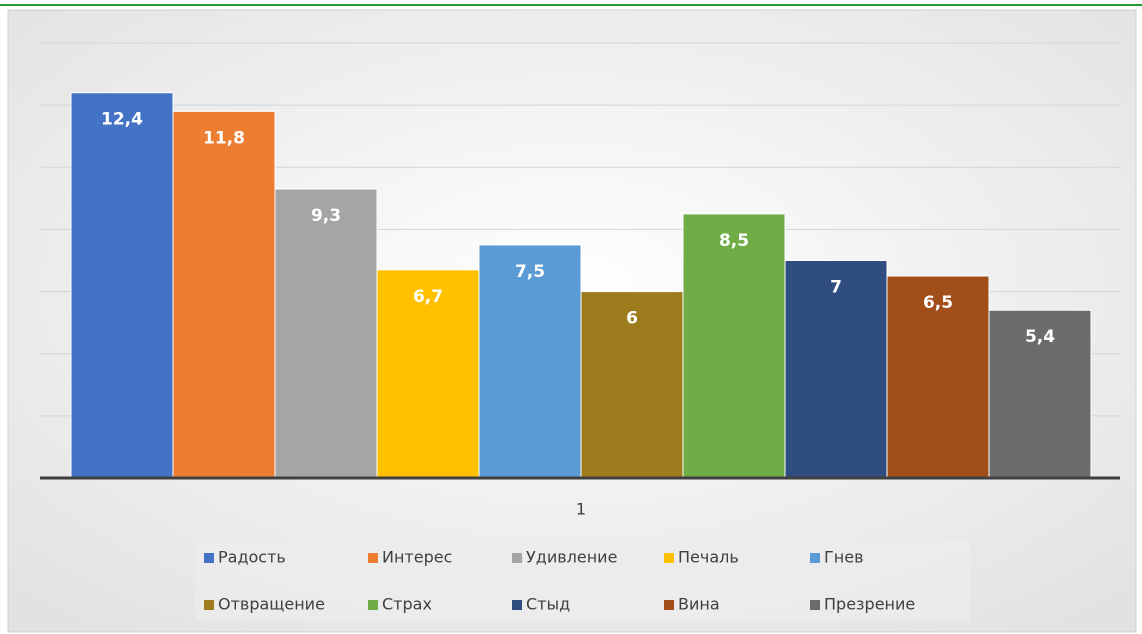 Image resolution: width=1142 pixels, height=634 pixels. What do you see at coordinates (224, 138) in the screenshot?
I see `data-label: 11,8` at bounding box center [224, 138].